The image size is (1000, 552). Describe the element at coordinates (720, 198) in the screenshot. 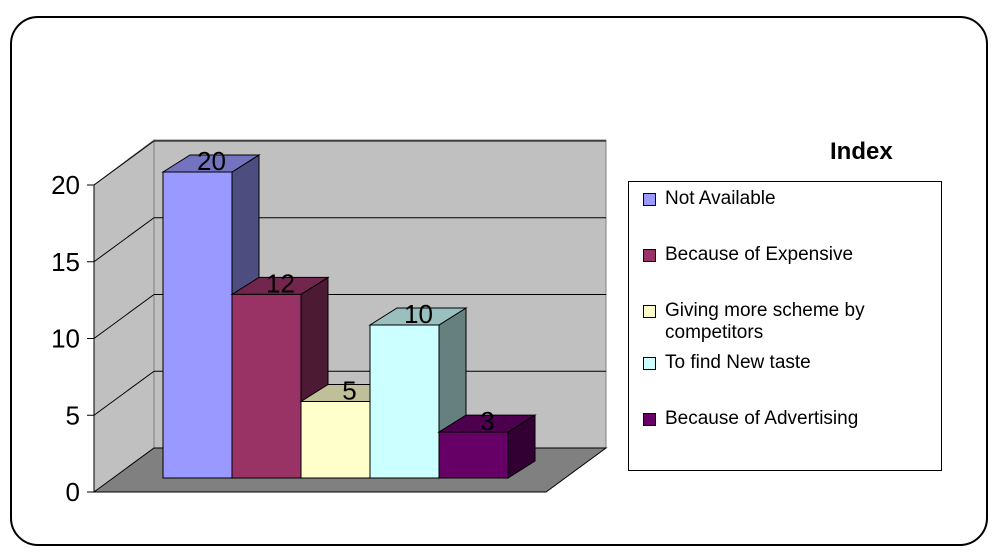

I see `legend-label: Not Available` at that location.